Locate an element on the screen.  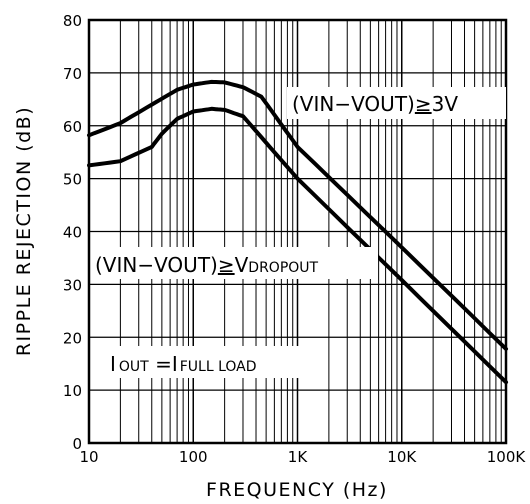
annotation-vin-vout-dropout: (VIN−VOUT)≥VDROPOUT is located at coordinates (207, 265).